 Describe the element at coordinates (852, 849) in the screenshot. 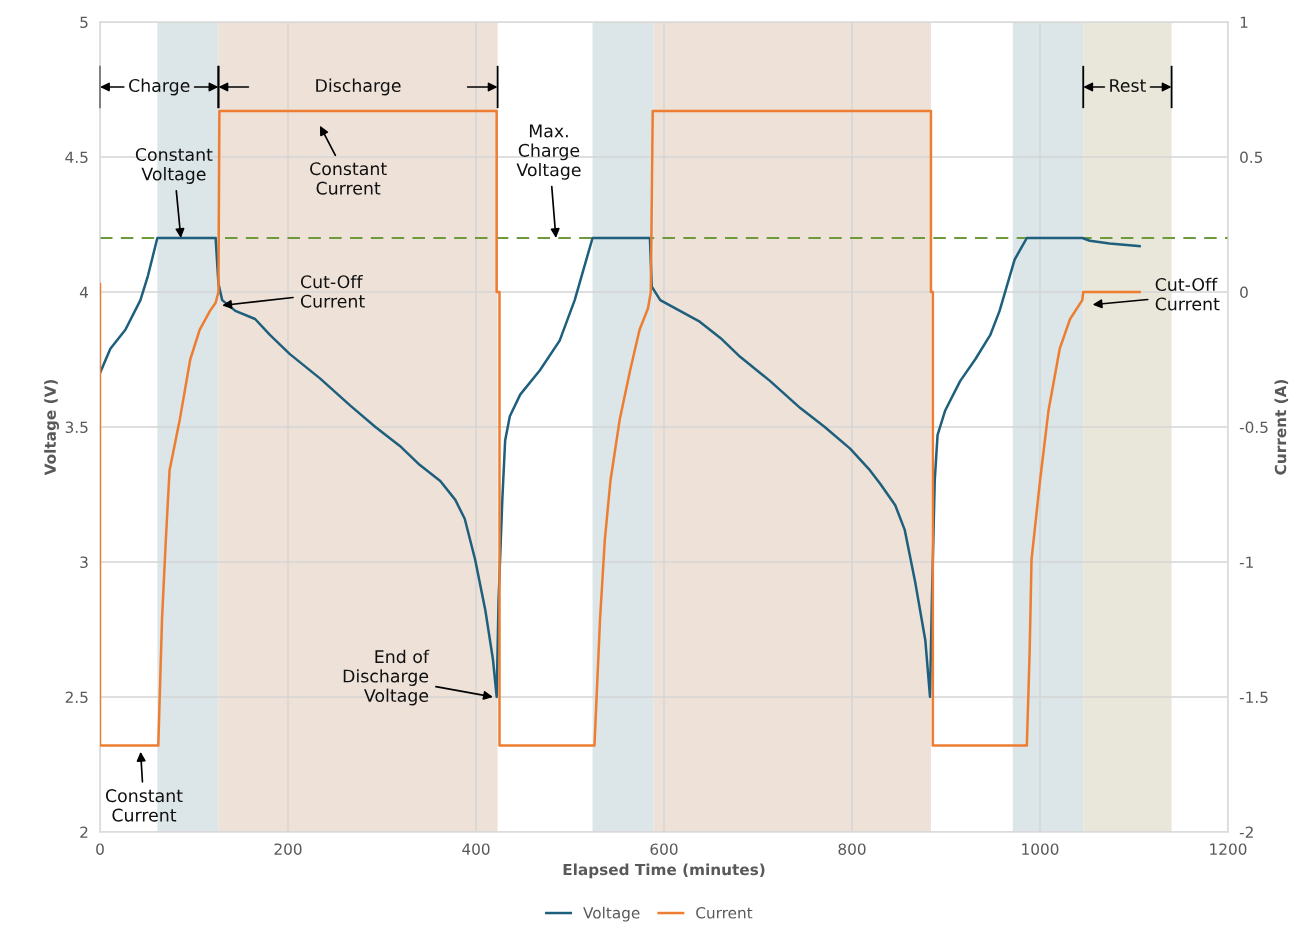

I see `x-tick-label: 800` at that location.